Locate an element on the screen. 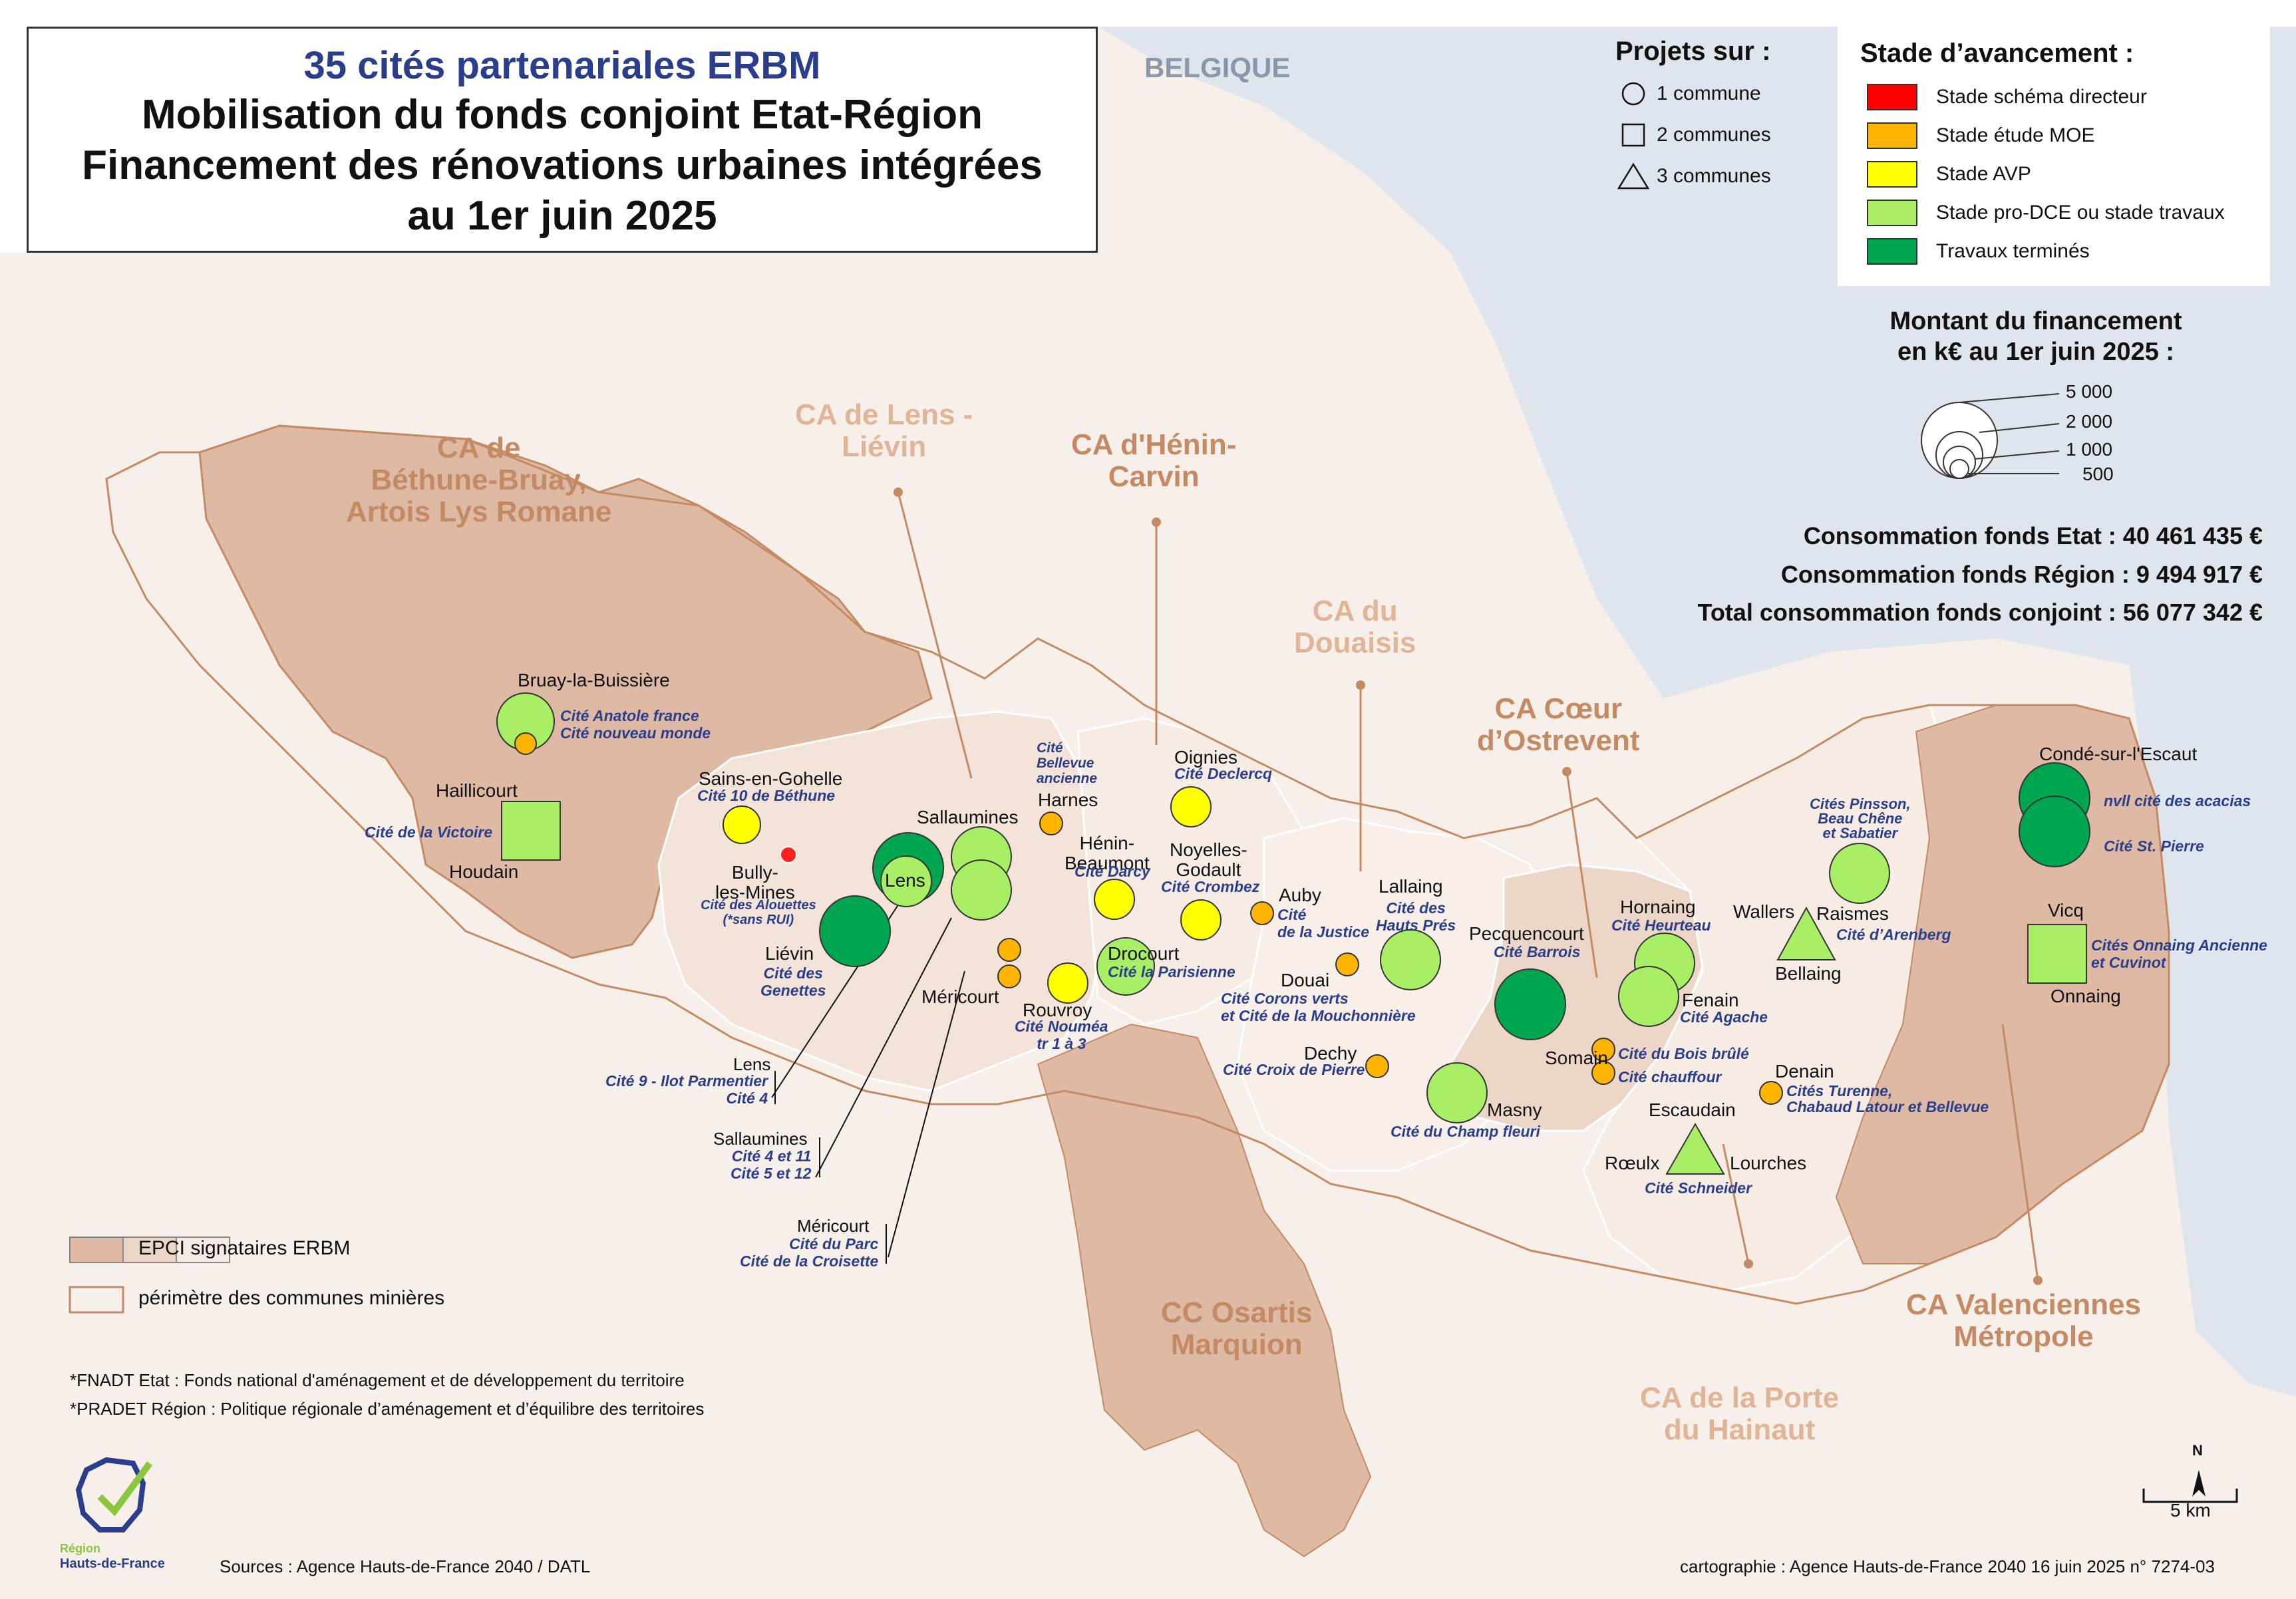 The image size is (2296, 1599). cite-label: Cité Heurteau is located at coordinates (1661, 925).